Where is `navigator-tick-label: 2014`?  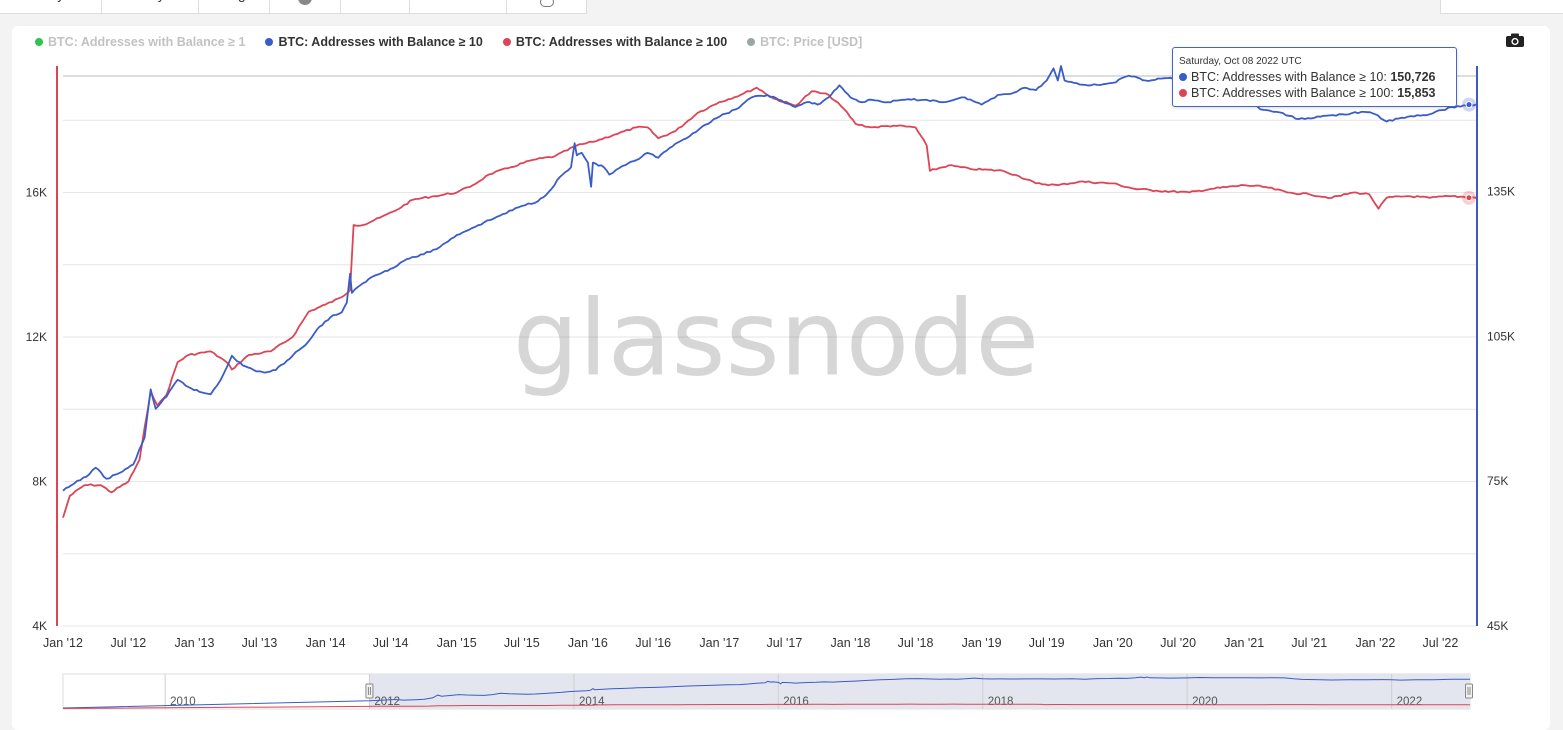 navigator-tick-label: 2014 is located at coordinates (592, 702).